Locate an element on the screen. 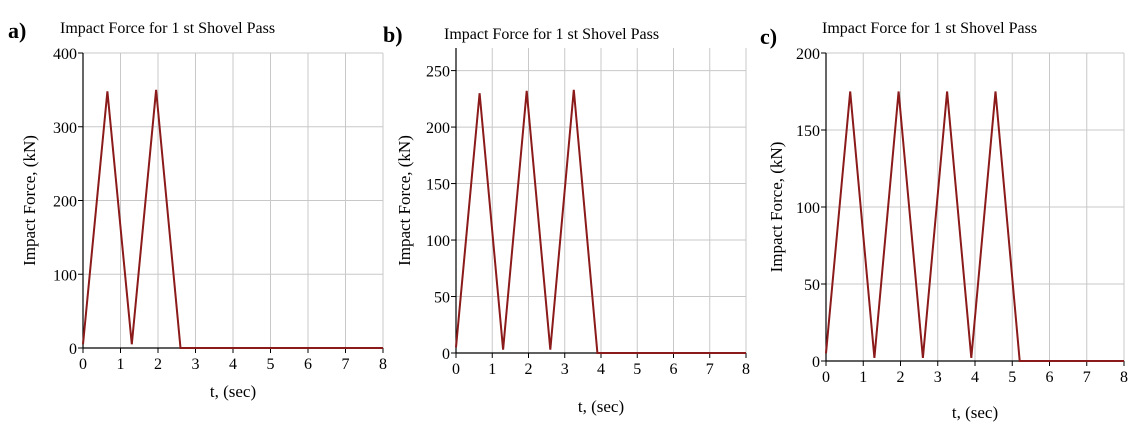 Image resolution: width=1136 pixels, height=434 pixels. chart-2-x-tick-label: 4 is located at coordinates (975, 377).